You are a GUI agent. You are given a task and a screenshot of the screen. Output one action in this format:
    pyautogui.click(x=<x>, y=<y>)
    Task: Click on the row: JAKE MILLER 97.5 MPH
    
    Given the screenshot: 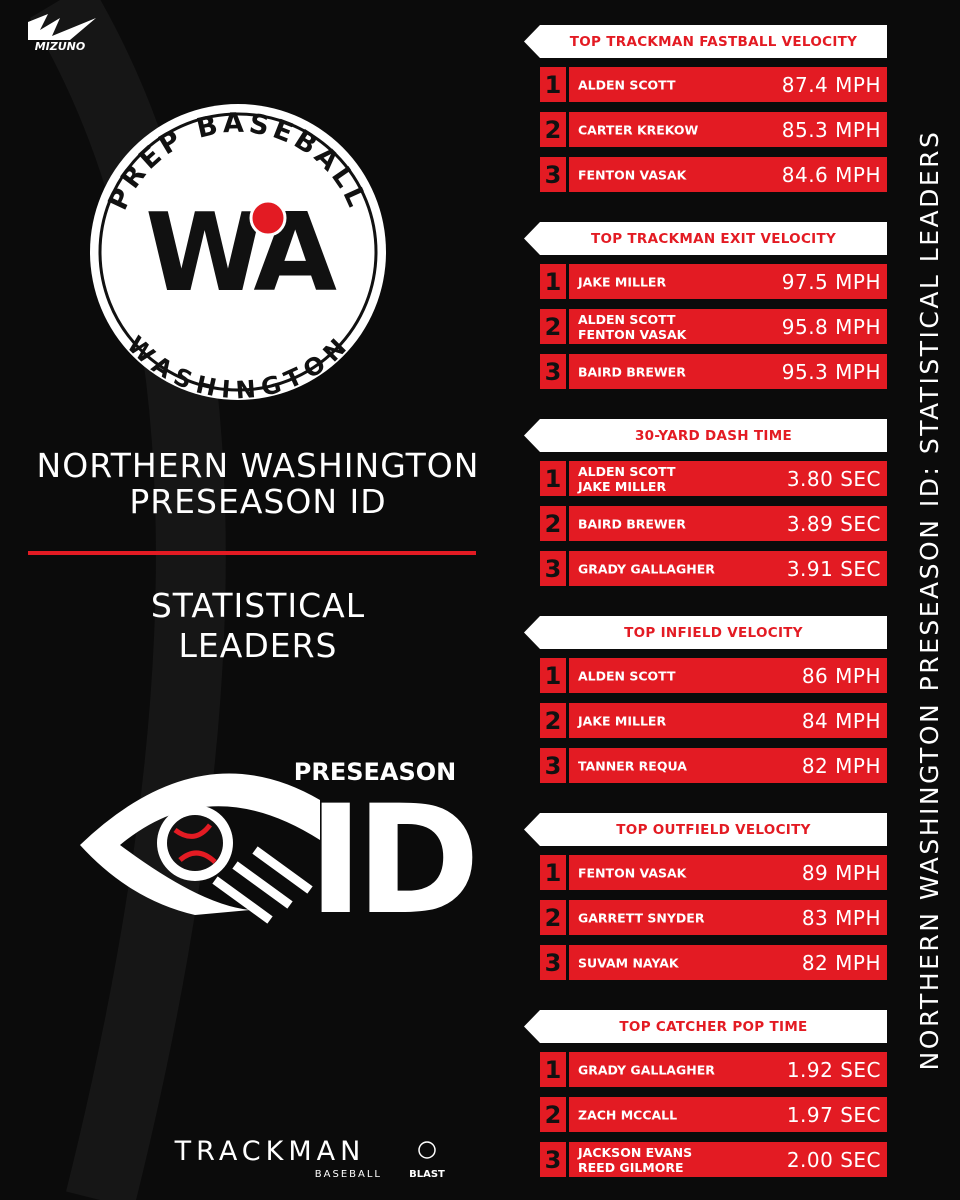 What is the action you would take?
    pyautogui.click(x=728, y=281)
    